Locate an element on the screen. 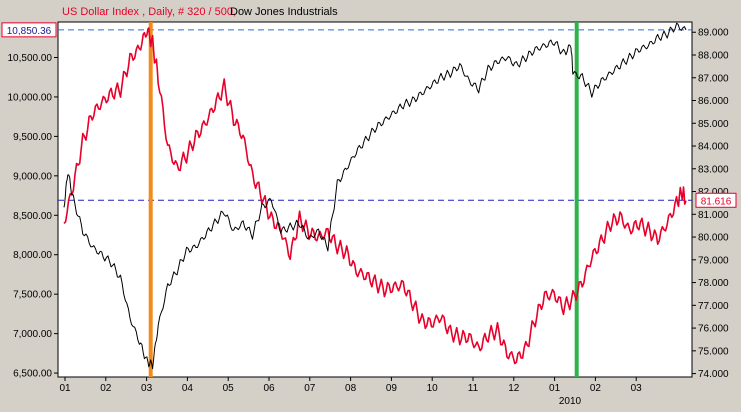 This screenshot has width=741, height=412. left-tick-label: 7,500.00 is located at coordinates (32, 295).